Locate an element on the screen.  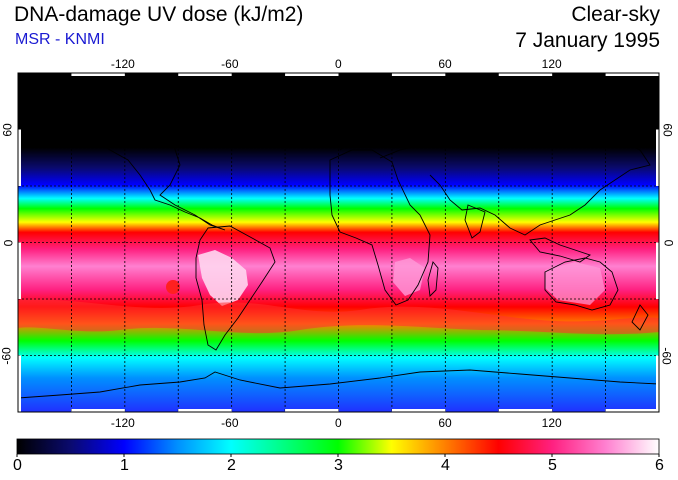
colorbar-label: 6 is located at coordinates (659, 465).